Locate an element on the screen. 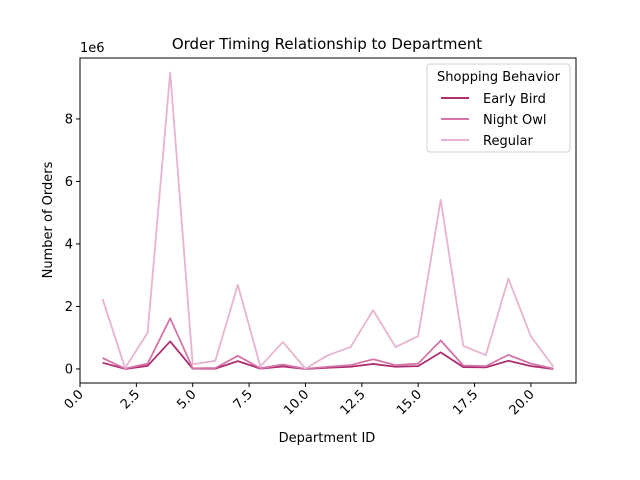 Image resolution: width=640 pixels, height=480 pixels. y-tick-label: 2 is located at coordinates (69, 307).